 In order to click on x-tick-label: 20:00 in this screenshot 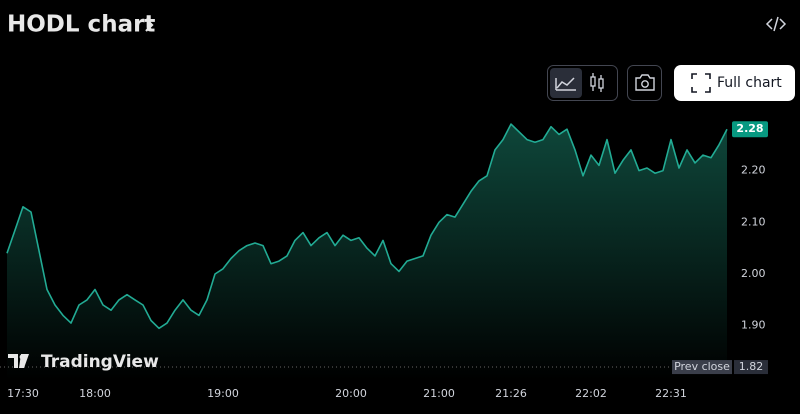, I will do `click(351, 393)`.